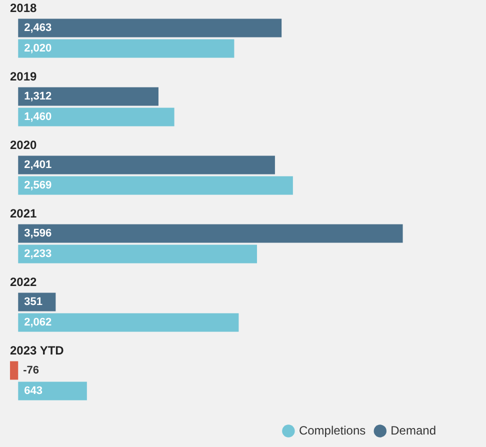 This screenshot has height=447, width=486. Describe the element at coordinates (24, 213) in the screenshot. I see `y-tick-label: 2021` at that location.